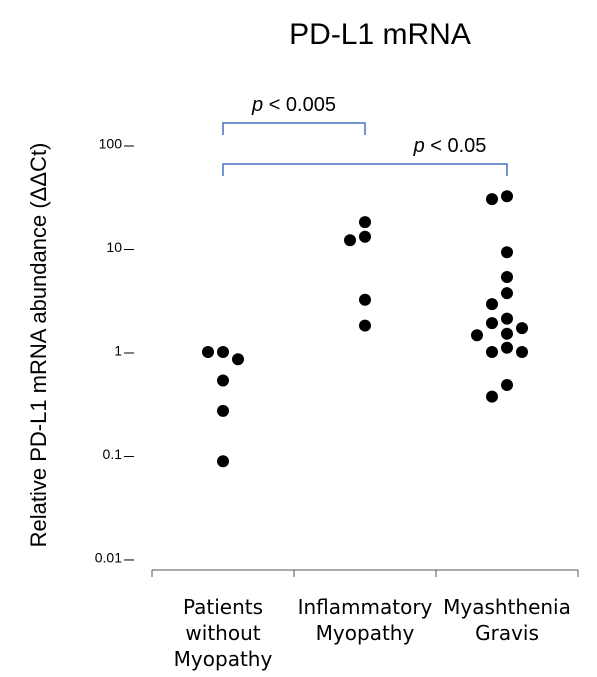 Image resolution: width=597 pixels, height=677 pixels. I want to click on significance-label: p < 0.005, so click(293, 105).